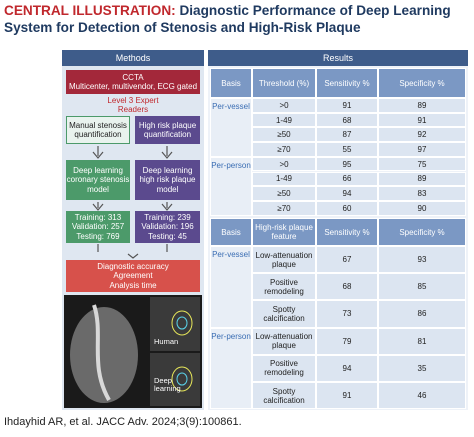 The width and height of the screenshot is (474, 437). What do you see at coordinates (166, 341) in the screenshot?
I see `image-label: Human` at bounding box center [166, 341].